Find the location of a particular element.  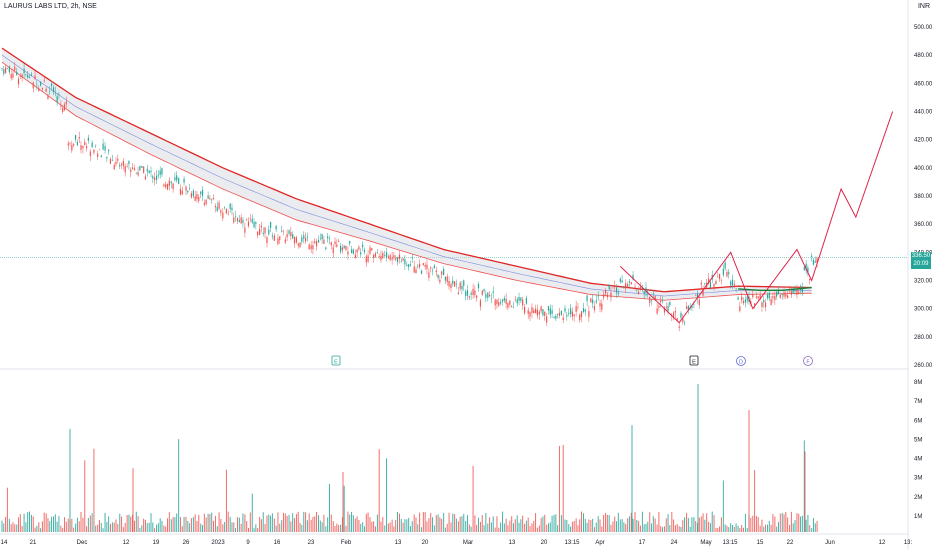

time-tick-label: Mar is located at coordinates (468, 543).